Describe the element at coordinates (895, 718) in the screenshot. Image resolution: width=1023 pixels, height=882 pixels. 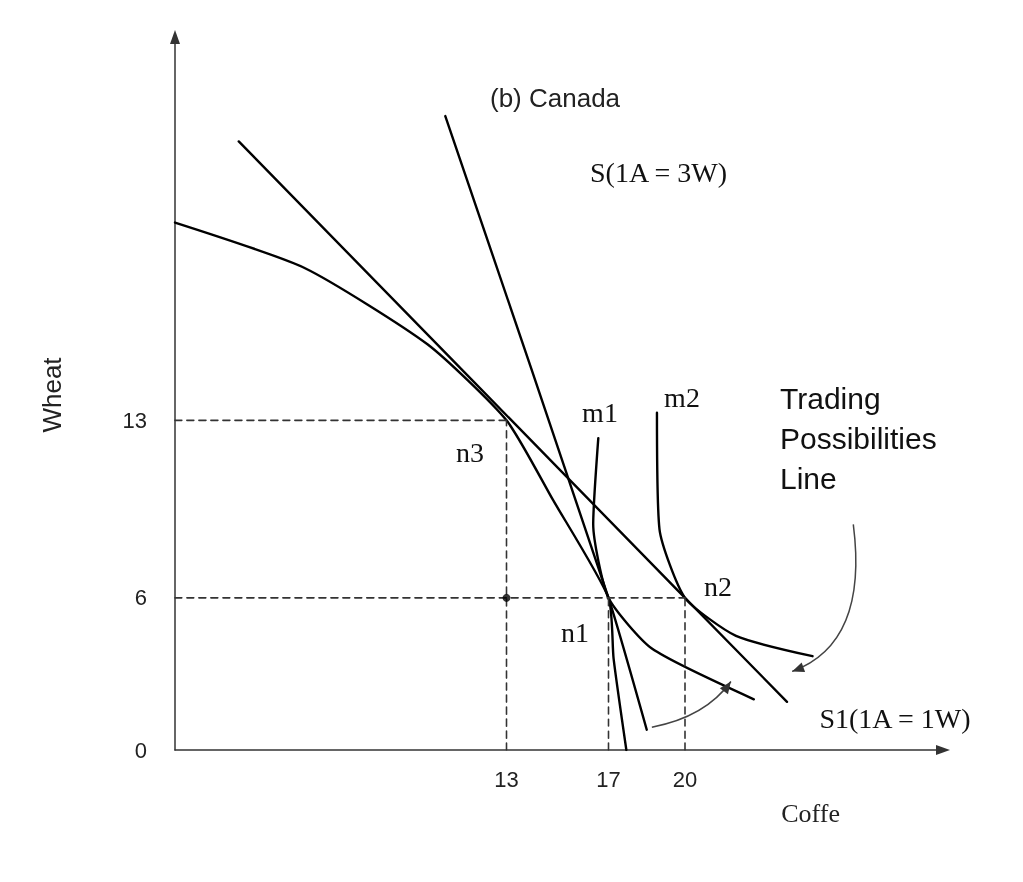
I see `annotation: S1(1A = 1W)` at that location.